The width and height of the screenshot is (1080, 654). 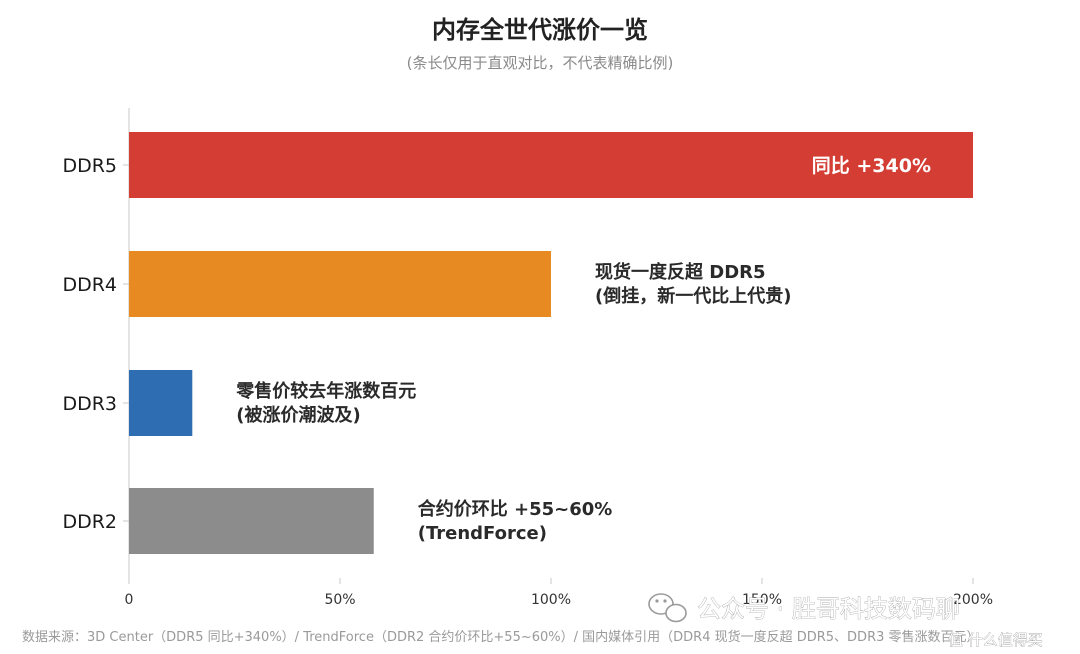 I want to click on annotation-ddr3-line-2: (被涨价潮波及), so click(x=298, y=415).